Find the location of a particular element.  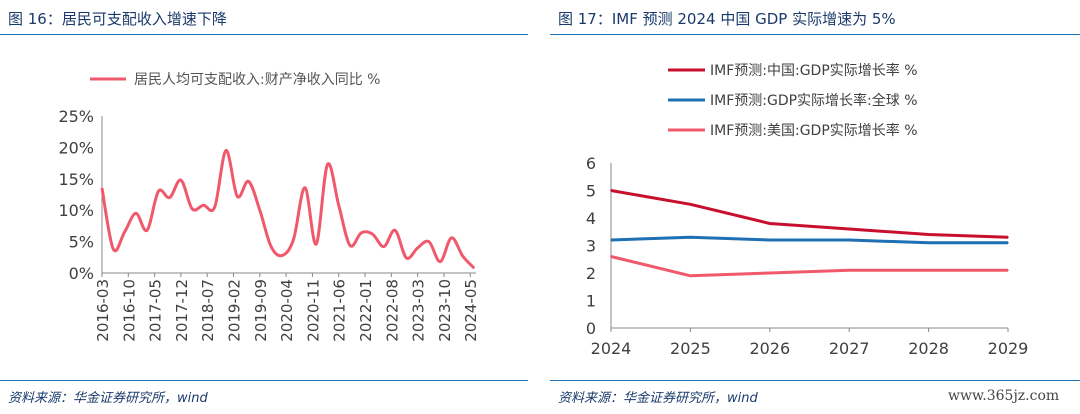

watermark: www.365jz.com is located at coordinates (1004, 396).